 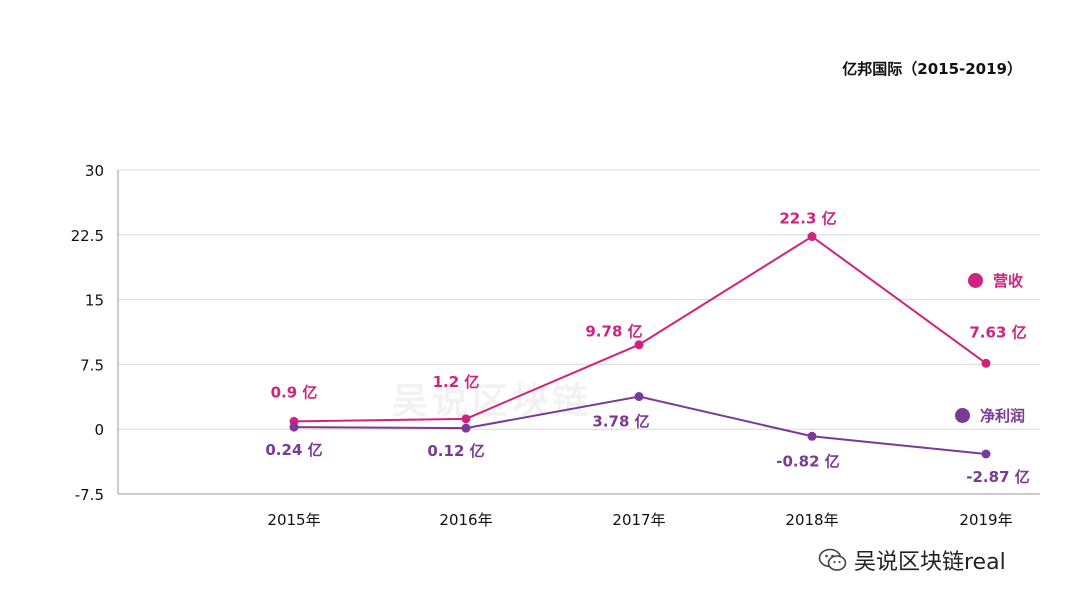 I want to click on data-label: 7.63 亿, so click(x=997, y=332).